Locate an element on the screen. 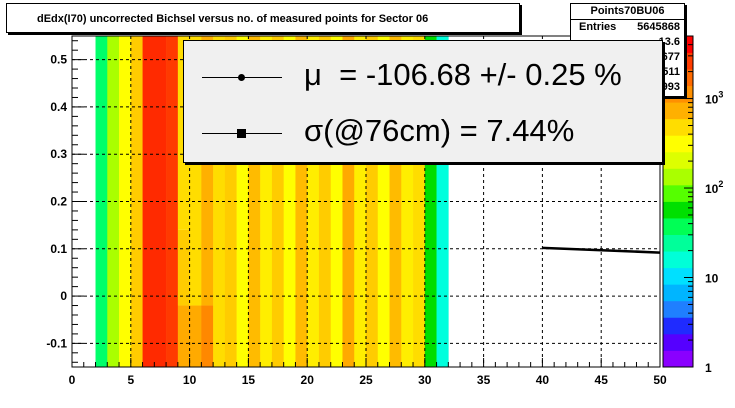  legend-text: σ(@76cm) = 7.44% is located at coordinates (439, 131).